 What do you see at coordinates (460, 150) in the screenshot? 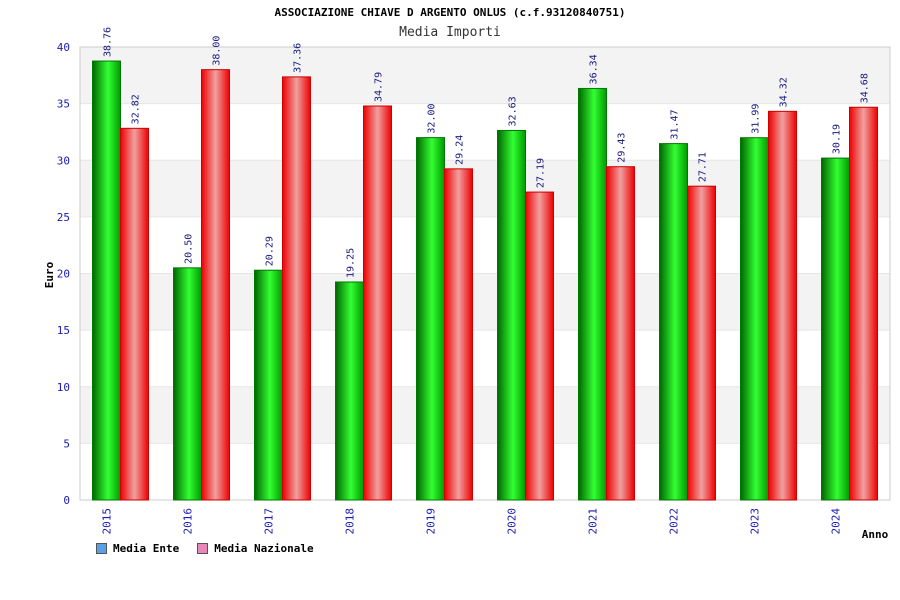
I see `bar-label-nazionale: 29.24` at bounding box center [460, 150].